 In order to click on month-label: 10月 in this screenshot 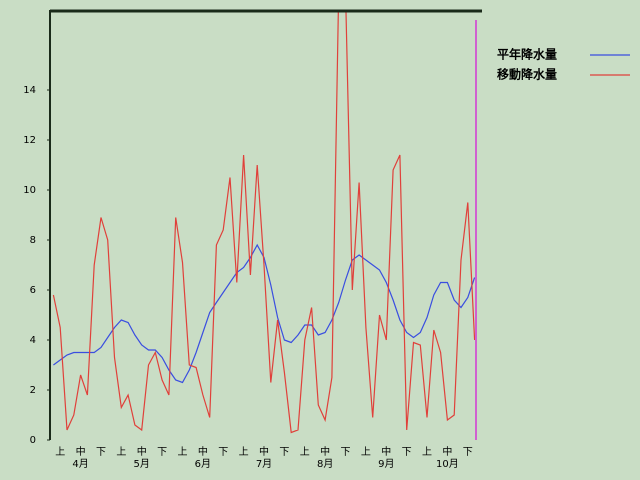, I will do `click(447, 464)`.